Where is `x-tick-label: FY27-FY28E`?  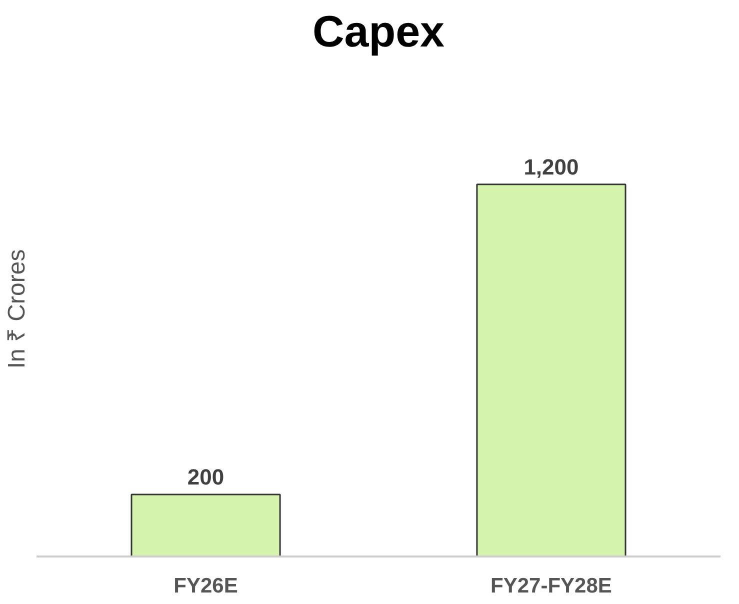
x-tick-label: FY27-FY28E is located at coordinates (551, 586).